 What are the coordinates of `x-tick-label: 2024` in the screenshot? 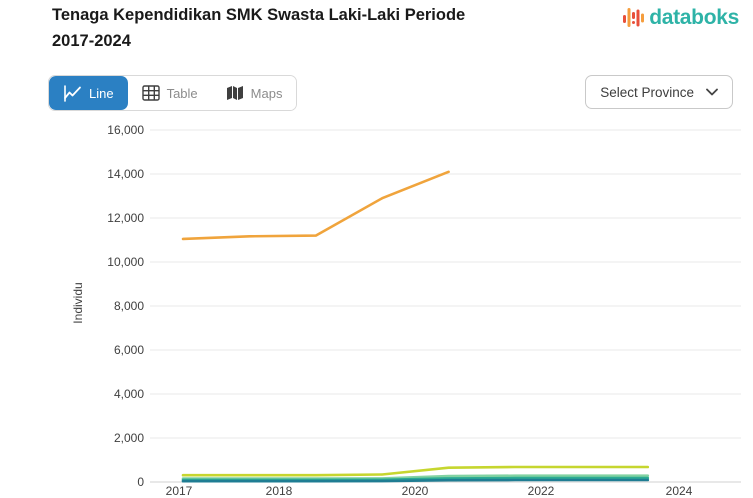 It's located at (679, 491).